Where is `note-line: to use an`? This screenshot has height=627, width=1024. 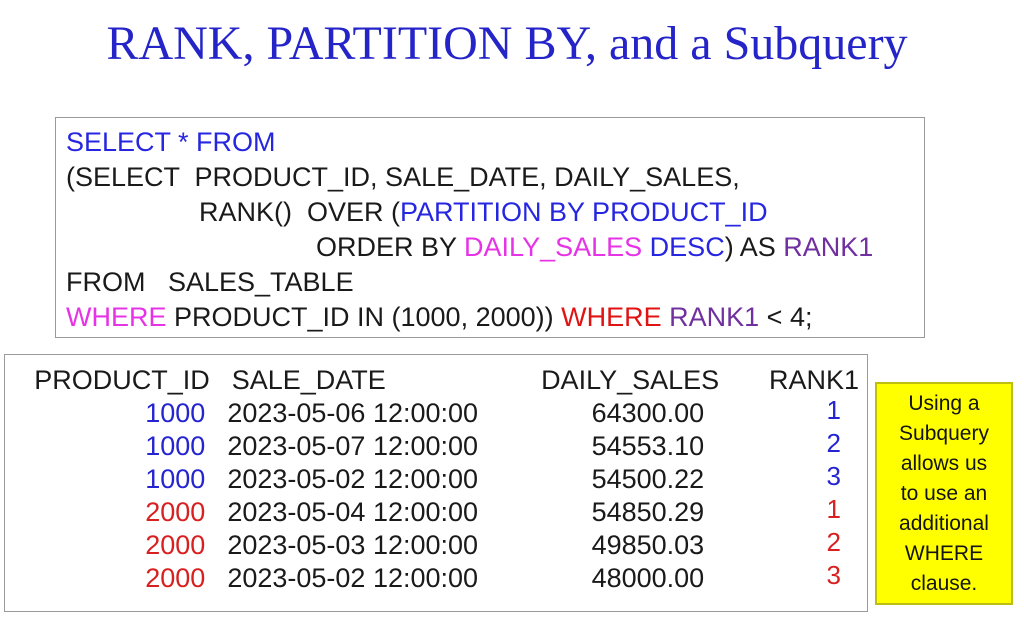 note-line: to use an is located at coordinates (944, 493).